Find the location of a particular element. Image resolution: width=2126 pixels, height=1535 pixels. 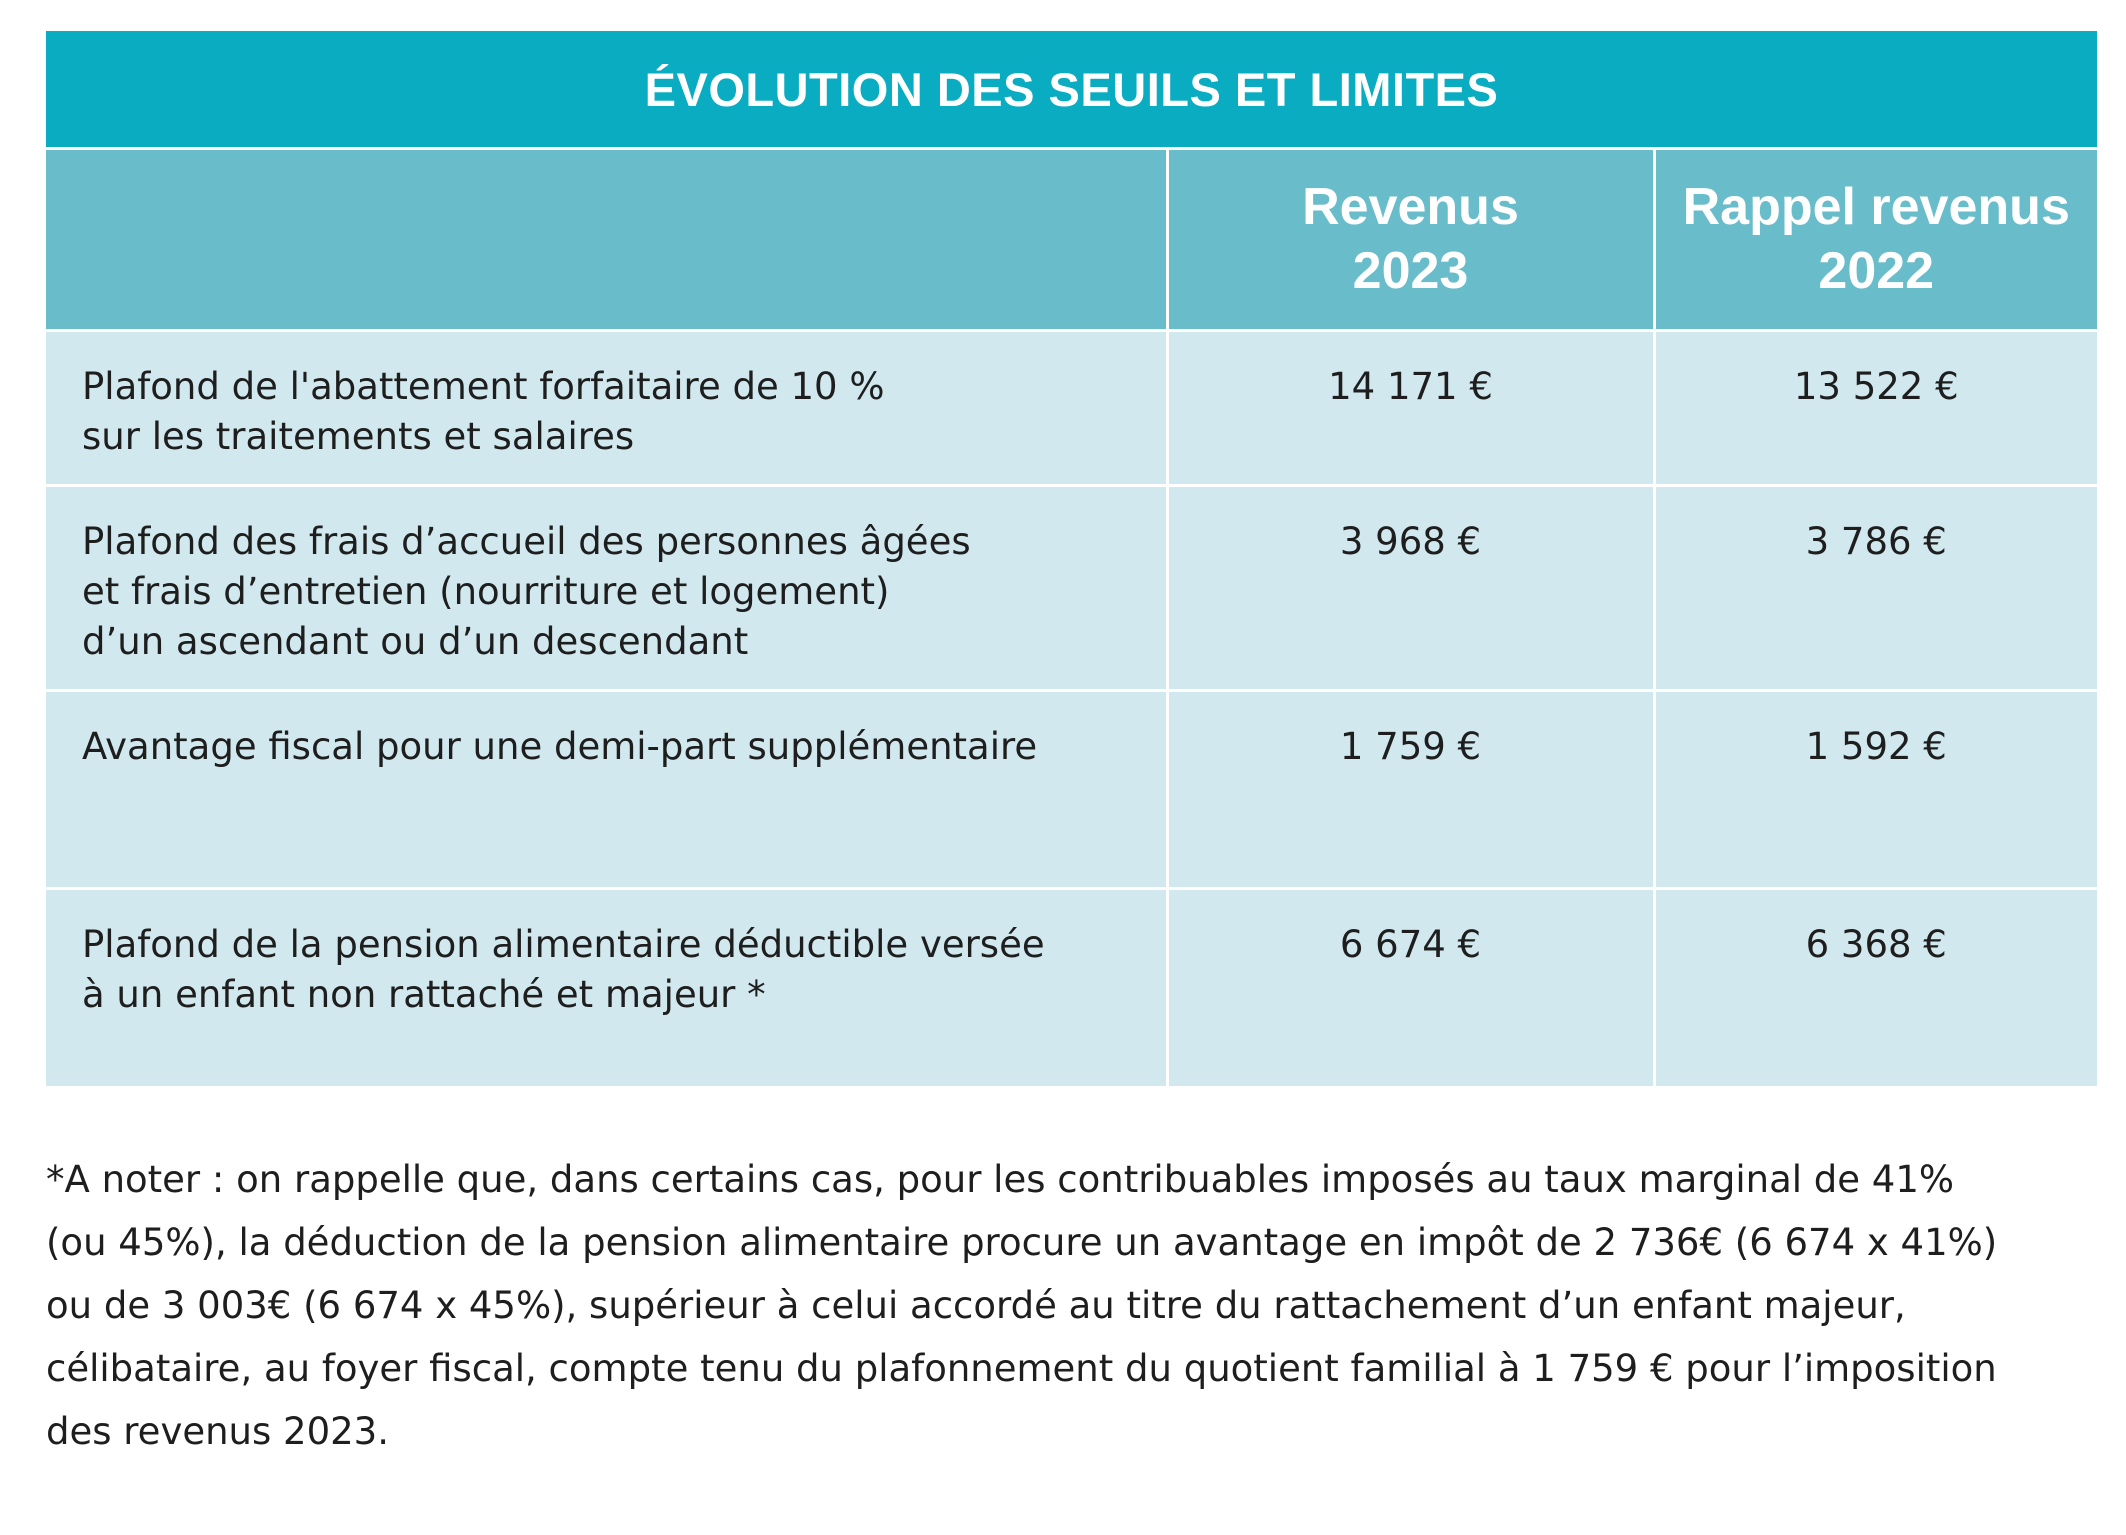

value-2022: 3 786 € is located at coordinates (1875, 588).